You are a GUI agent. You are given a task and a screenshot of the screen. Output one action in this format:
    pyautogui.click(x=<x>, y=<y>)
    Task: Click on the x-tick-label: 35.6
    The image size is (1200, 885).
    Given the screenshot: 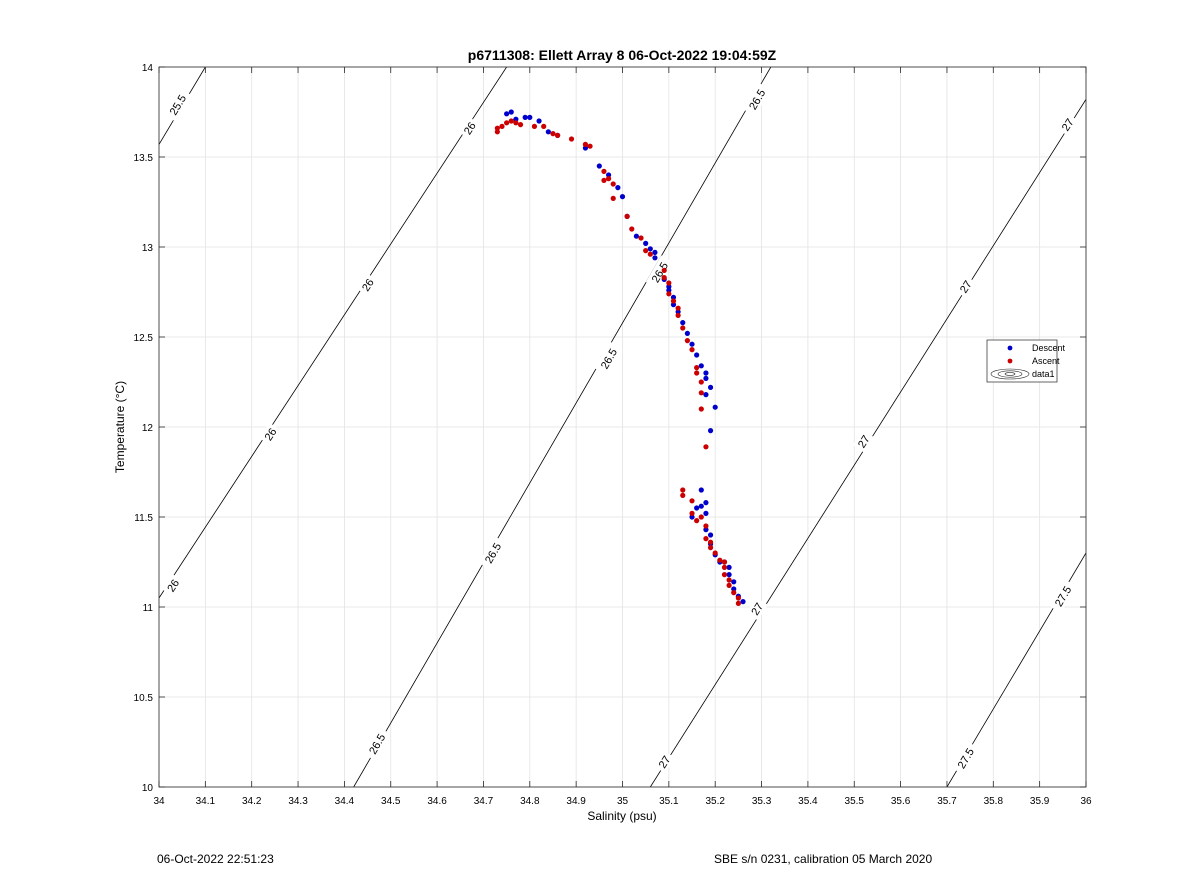 What is the action you would take?
    pyautogui.click(x=901, y=801)
    